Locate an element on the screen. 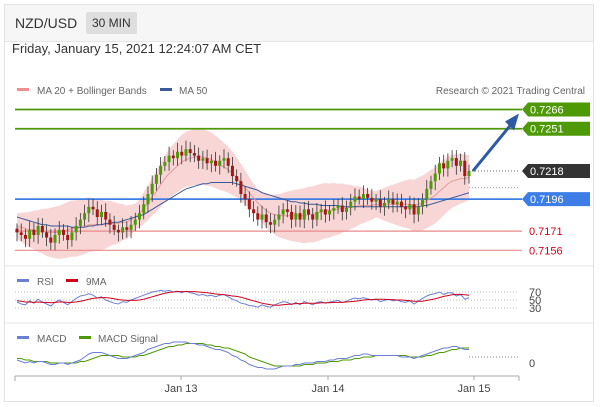 Image resolution: width=600 pixels, height=407 pixels. macd-line is located at coordinates (242, 355).